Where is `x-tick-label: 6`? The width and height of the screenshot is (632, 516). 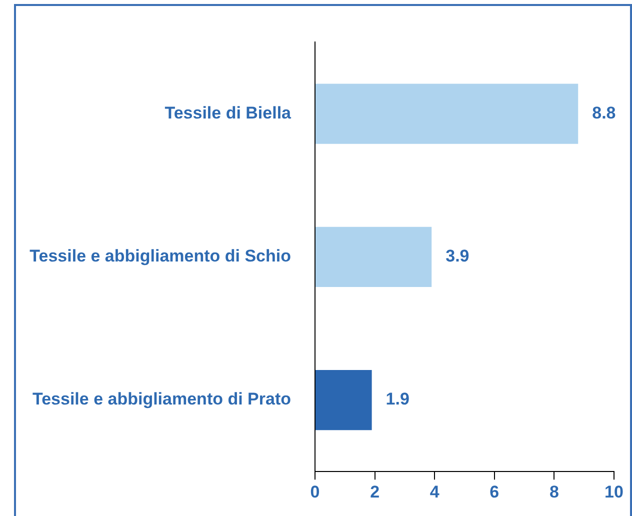 x-tick-label: 6 is located at coordinates (495, 492).